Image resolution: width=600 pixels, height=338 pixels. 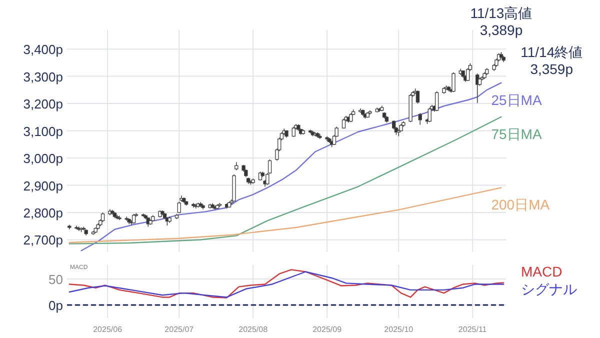 I want to click on series-label: 75日MA, so click(x=516, y=134).